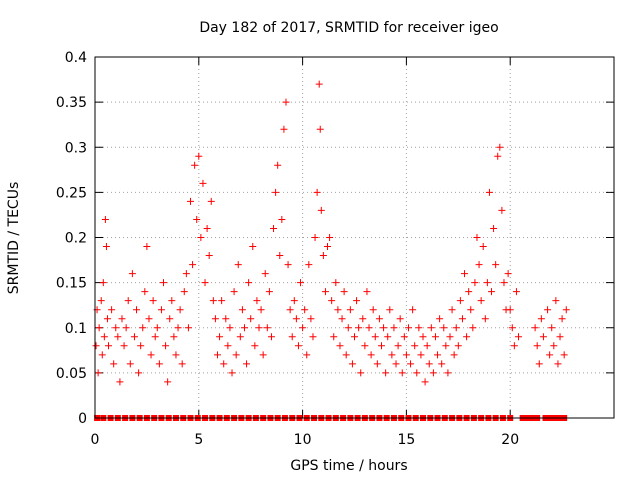 Image resolution: width=640 pixels, height=480 pixels. Describe the element at coordinates (71, 193) in the screenshot. I see `y-tick-label: 0.25` at that location.